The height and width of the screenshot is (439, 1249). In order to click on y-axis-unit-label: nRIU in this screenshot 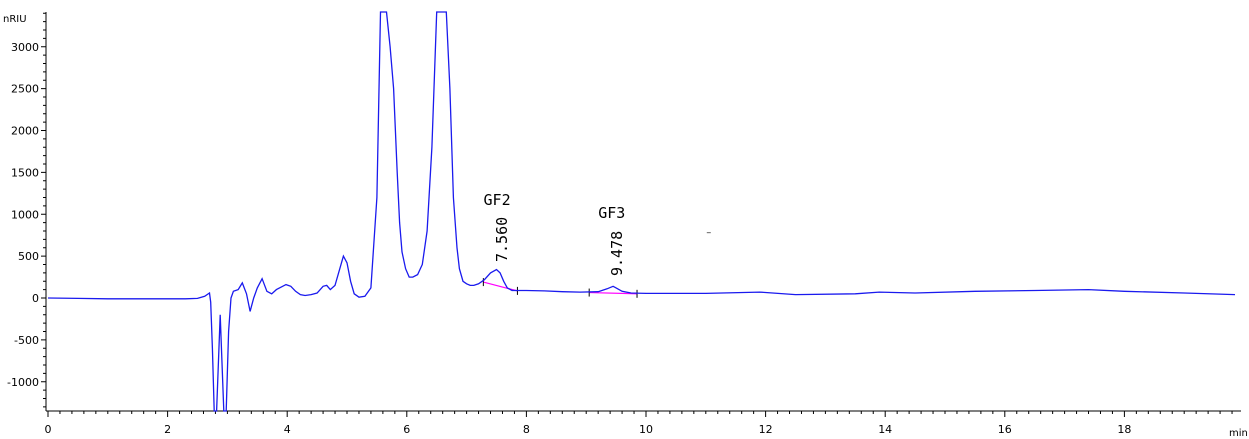, I will do `click(15, 19)`.